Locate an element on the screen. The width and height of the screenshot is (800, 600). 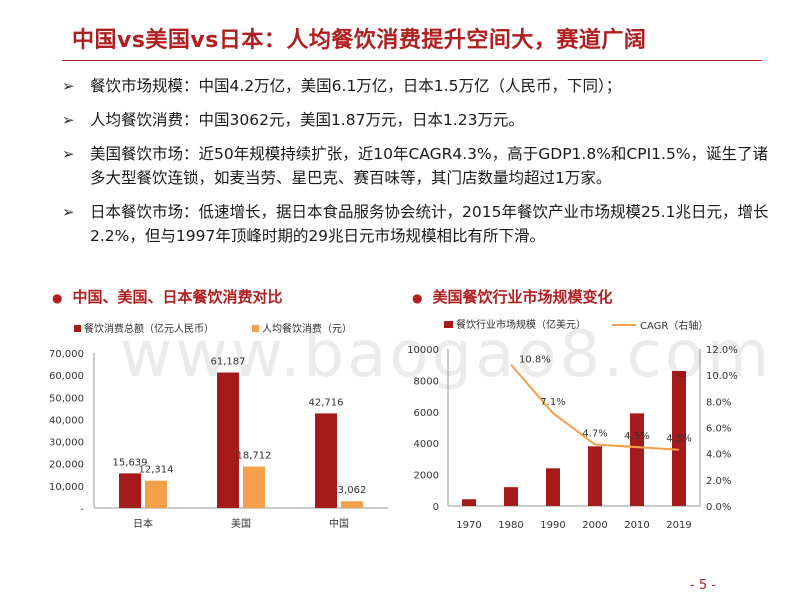
y-tick-label-right: 2.0% is located at coordinates (718, 481).